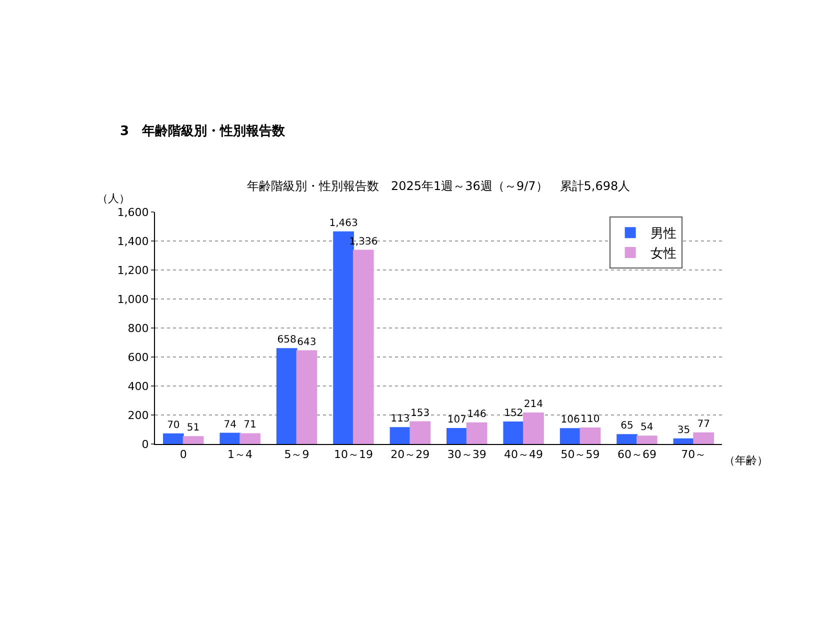 Image resolution: width=826 pixels, height=620 pixels. Describe the element at coordinates (353, 455) in the screenshot. I see `x-tick-label: 10～19` at that location.